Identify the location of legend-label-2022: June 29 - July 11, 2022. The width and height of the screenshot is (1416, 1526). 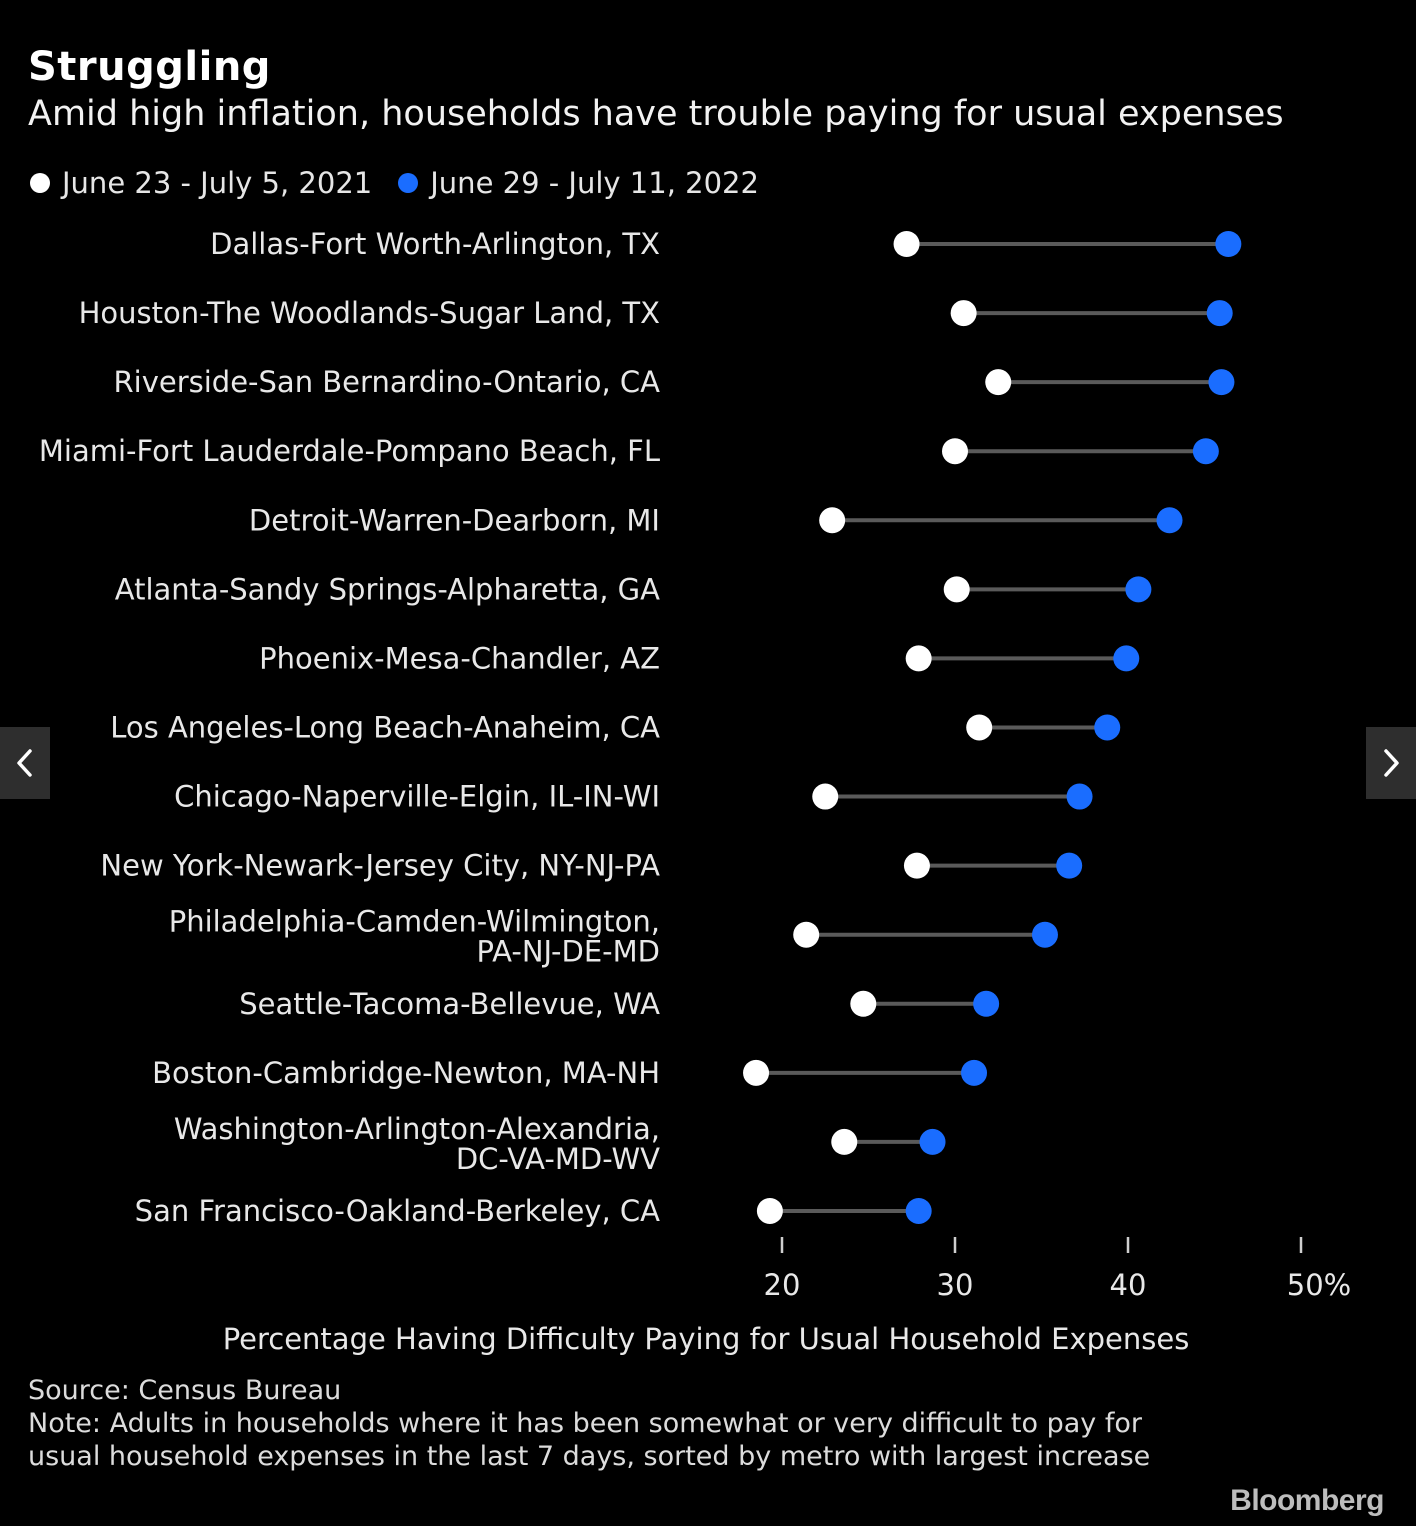
(594, 183).